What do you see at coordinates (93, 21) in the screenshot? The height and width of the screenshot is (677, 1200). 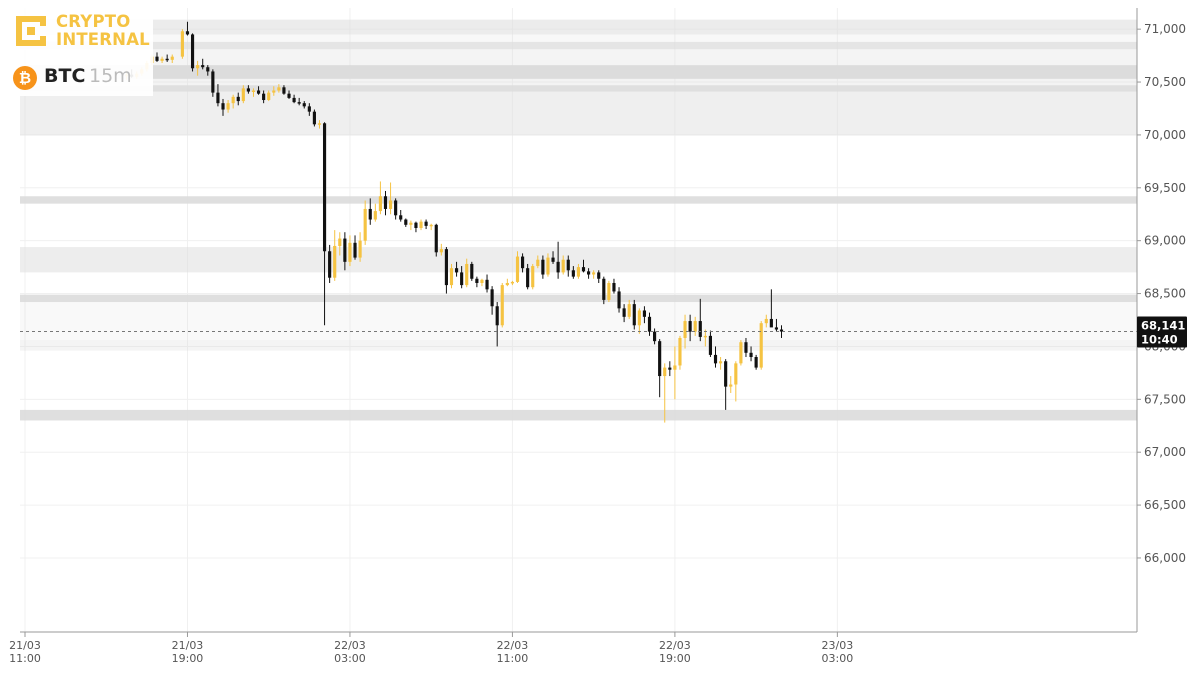 I see `brand-line-1: CRYPTO` at bounding box center [93, 21].